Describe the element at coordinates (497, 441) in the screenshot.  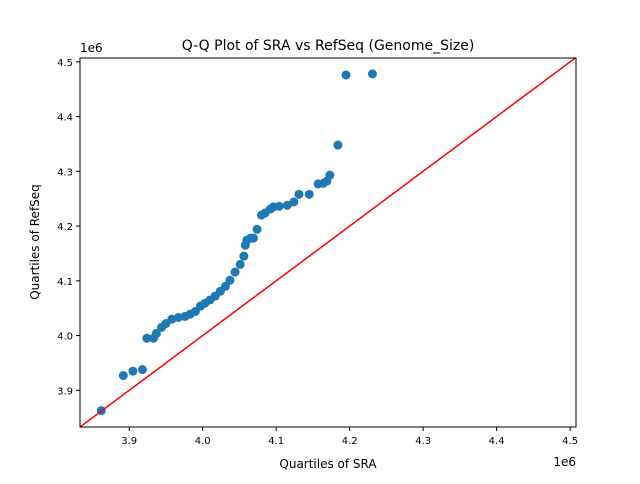
I see `x-tick-label: 4.4` at that location.